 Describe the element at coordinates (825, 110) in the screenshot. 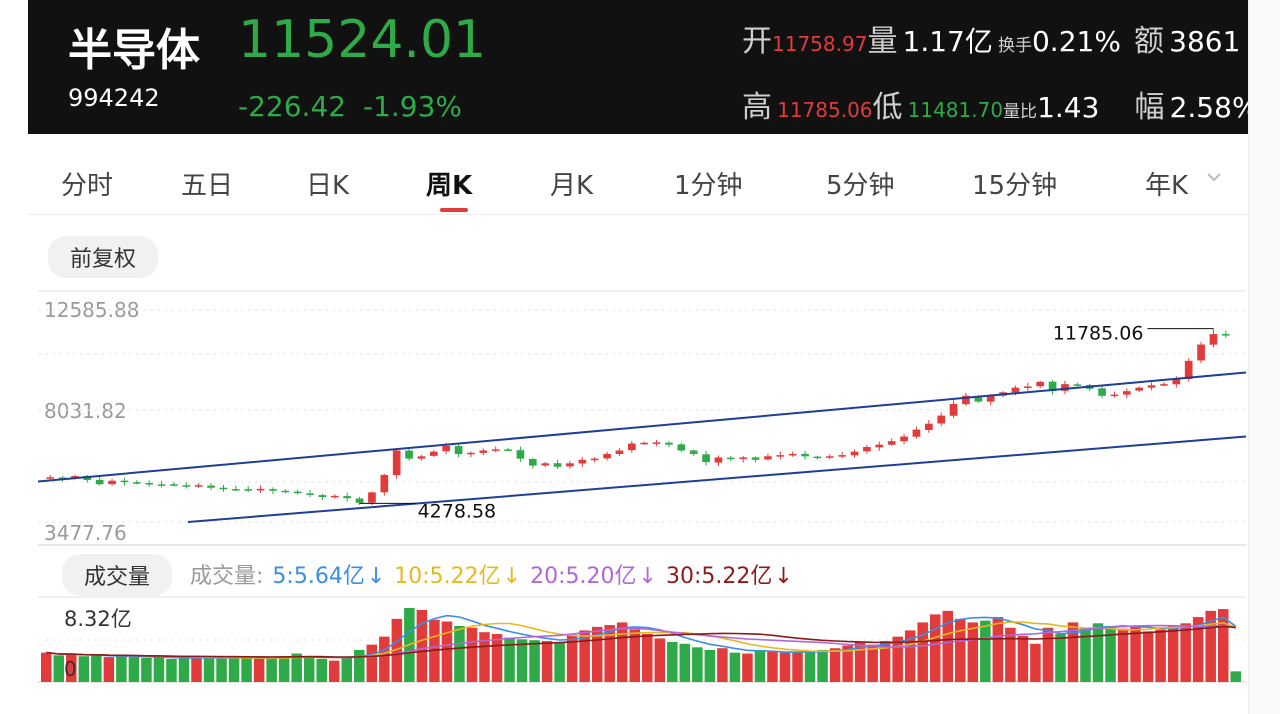

I see `high-value: 11785.06` at that location.